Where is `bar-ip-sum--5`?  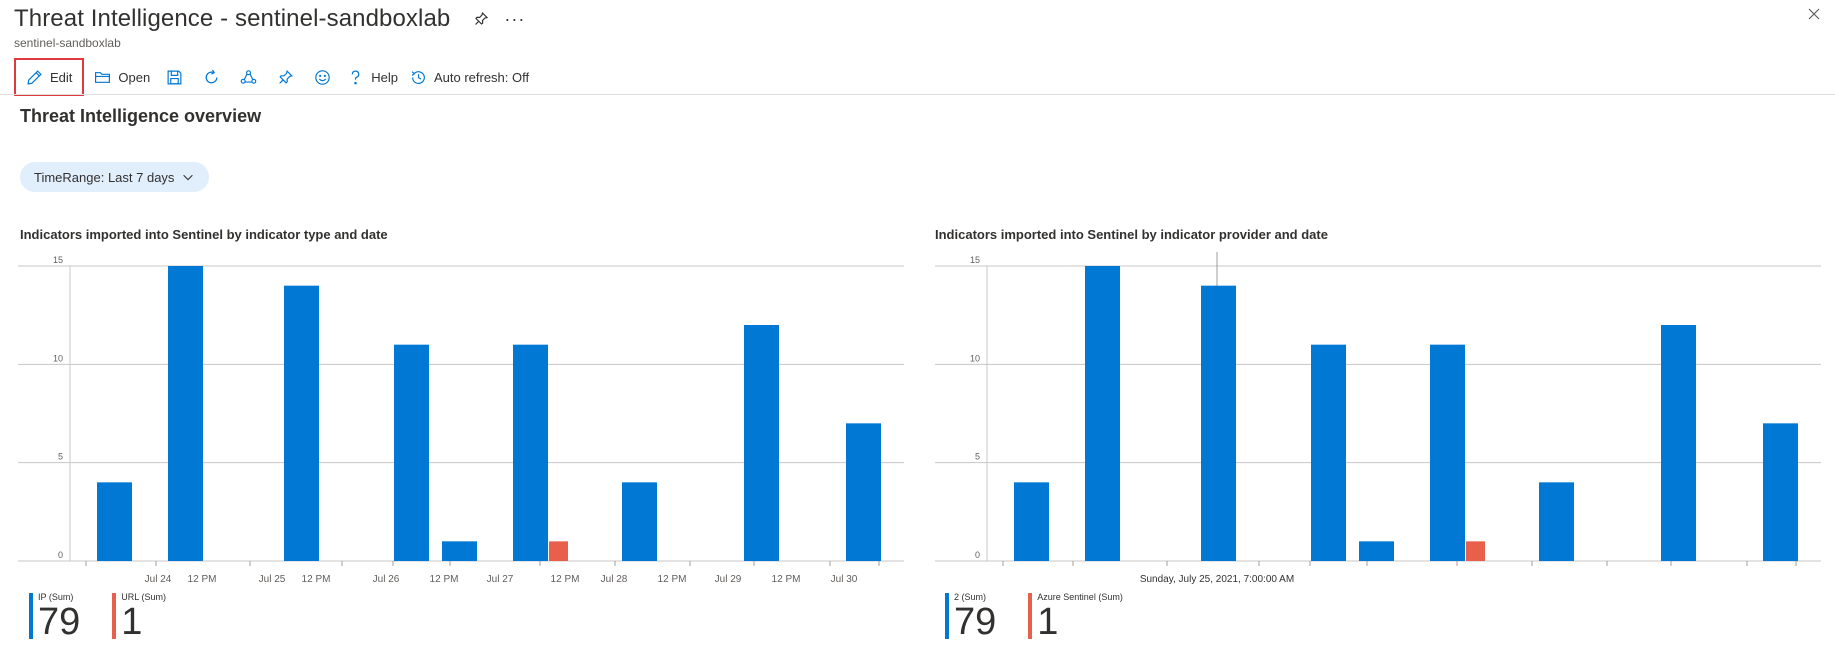
bar-ip-sum--5 is located at coordinates (530, 452).